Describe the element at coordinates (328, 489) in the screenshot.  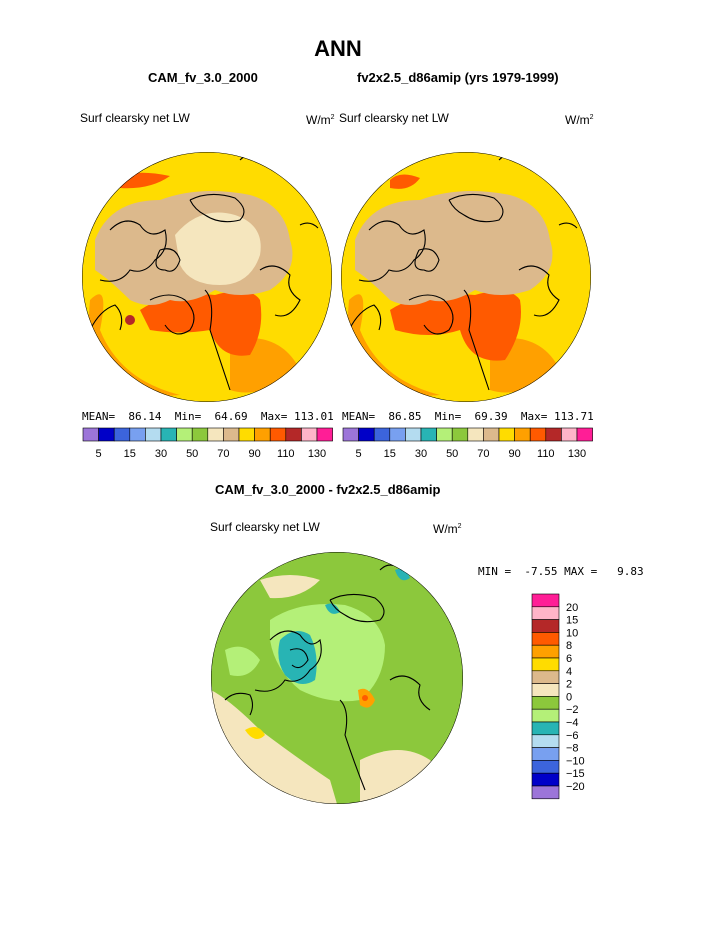
I see `diff-case-title: CAM_fv_3.0_2000 - fv2x2.5_d86amip` at that location.